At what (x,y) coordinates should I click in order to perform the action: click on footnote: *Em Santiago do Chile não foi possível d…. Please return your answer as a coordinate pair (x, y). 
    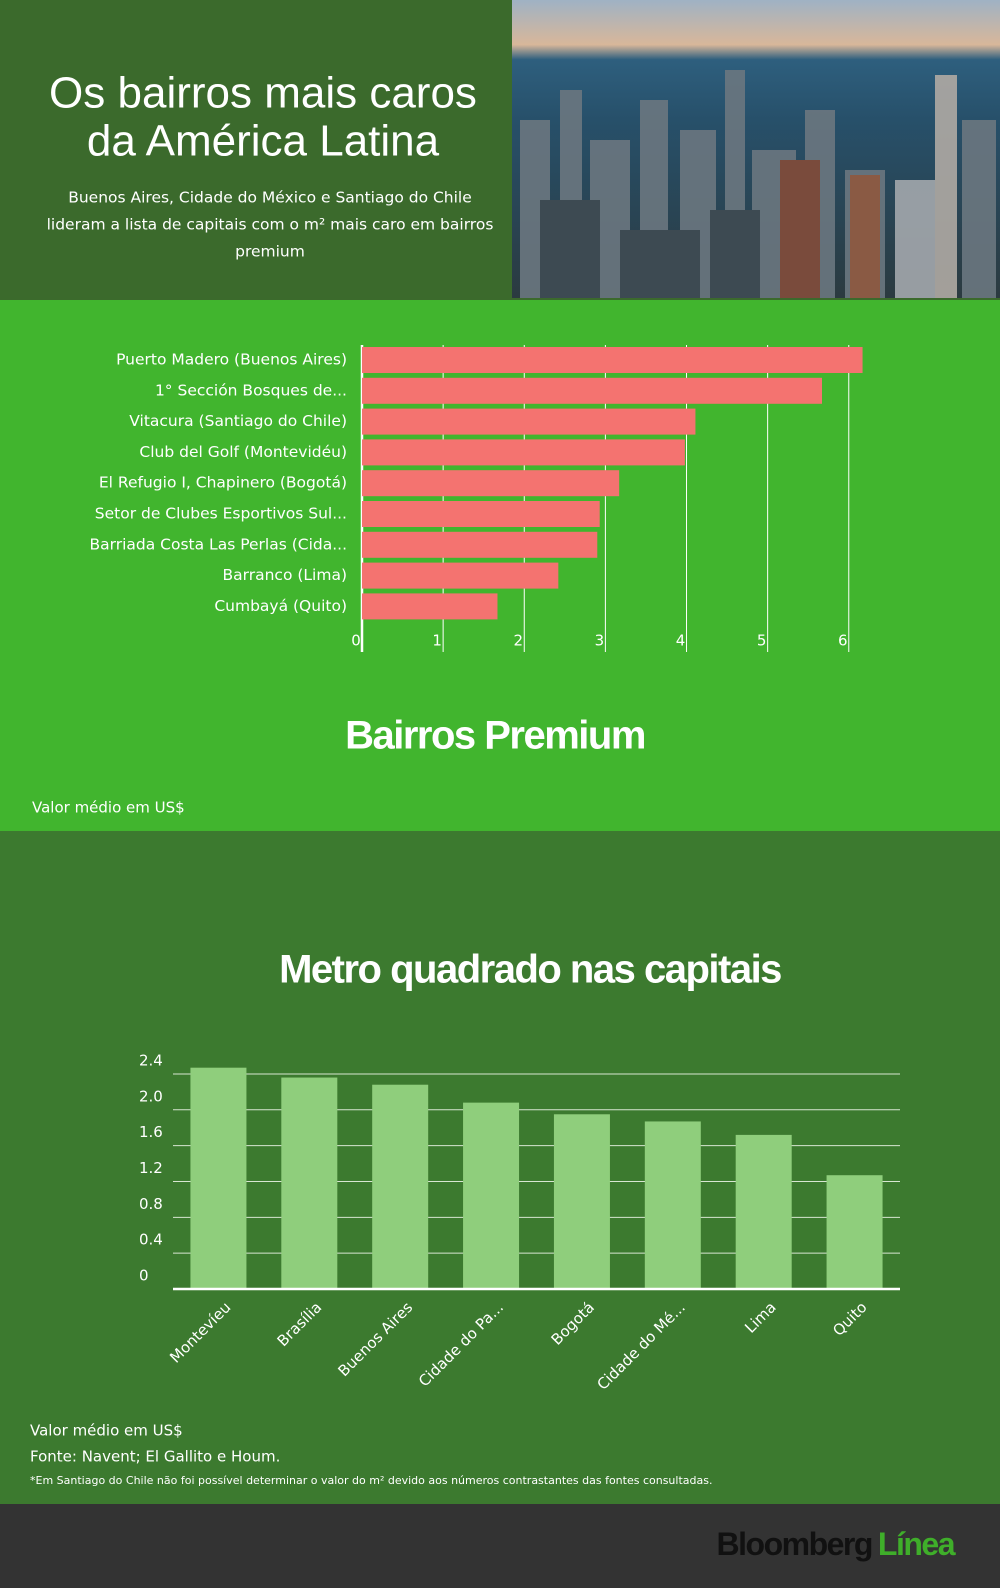
    Looking at the image, I should click on (371, 1480).